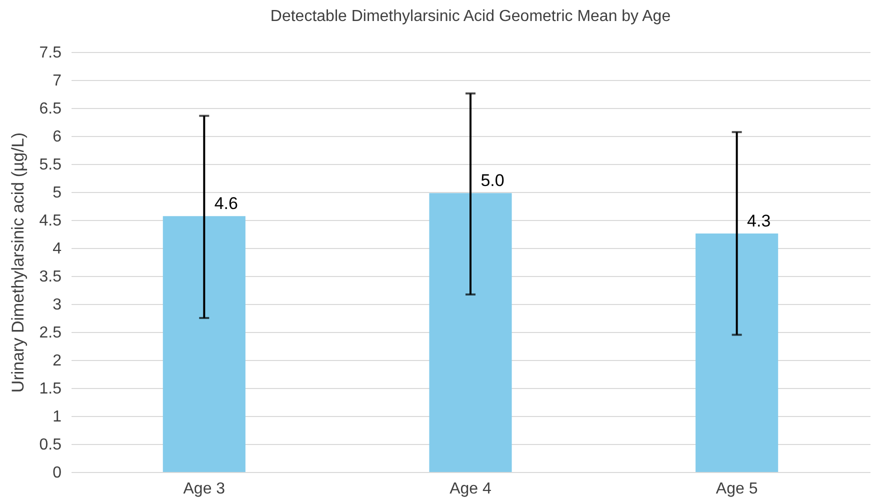 The image size is (880, 504). I want to click on chart-title: Detectable Dimethylarsinic Acid Geometric Mean by Age, so click(470, 16).